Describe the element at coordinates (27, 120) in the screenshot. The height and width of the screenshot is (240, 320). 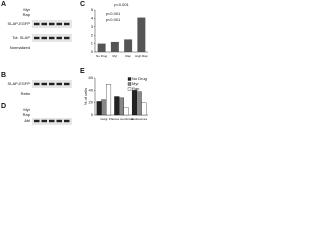
I see `row-label: Abl` at that location.